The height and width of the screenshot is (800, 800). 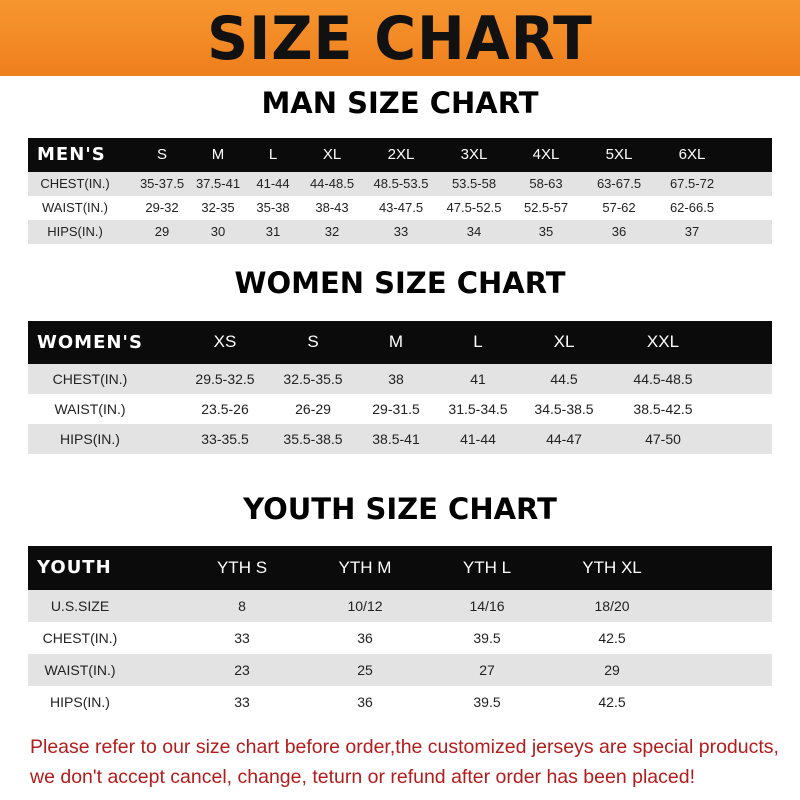 What do you see at coordinates (692, 154) in the screenshot?
I see `size-header: 6XL` at bounding box center [692, 154].